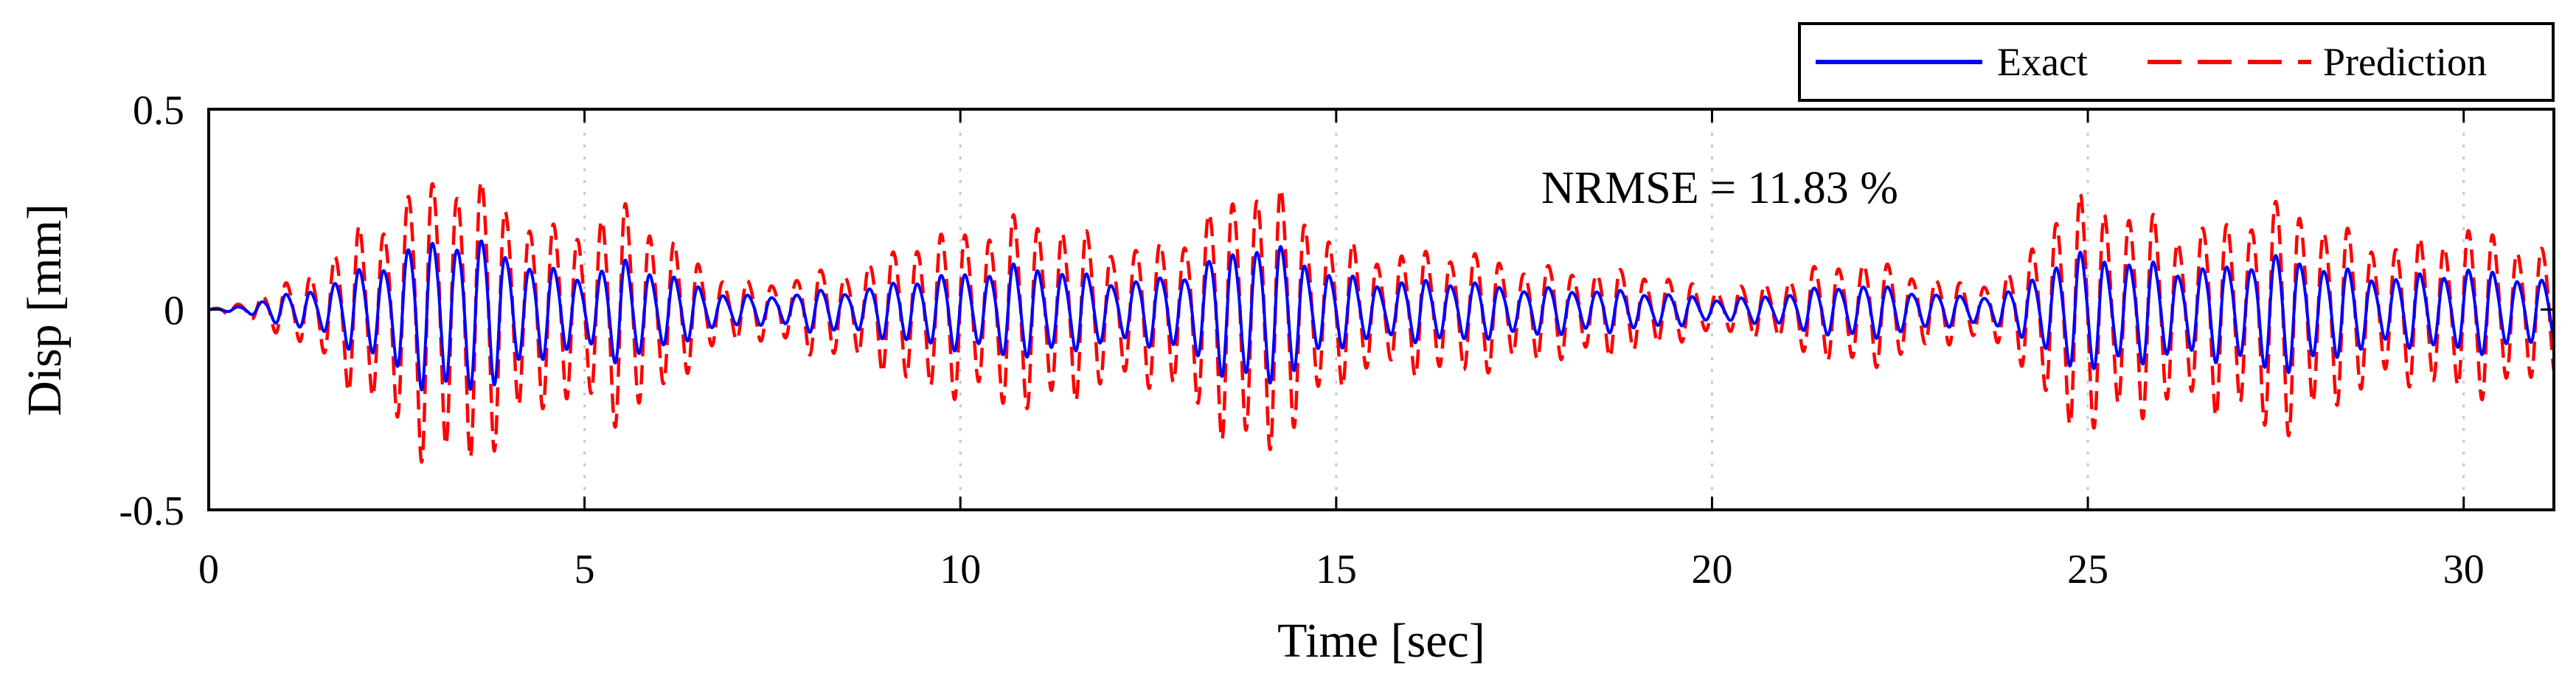 This screenshot has width=2576, height=698. What do you see at coordinates (1336, 569) in the screenshot?
I see `x-tick-label: 15` at bounding box center [1336, 569].